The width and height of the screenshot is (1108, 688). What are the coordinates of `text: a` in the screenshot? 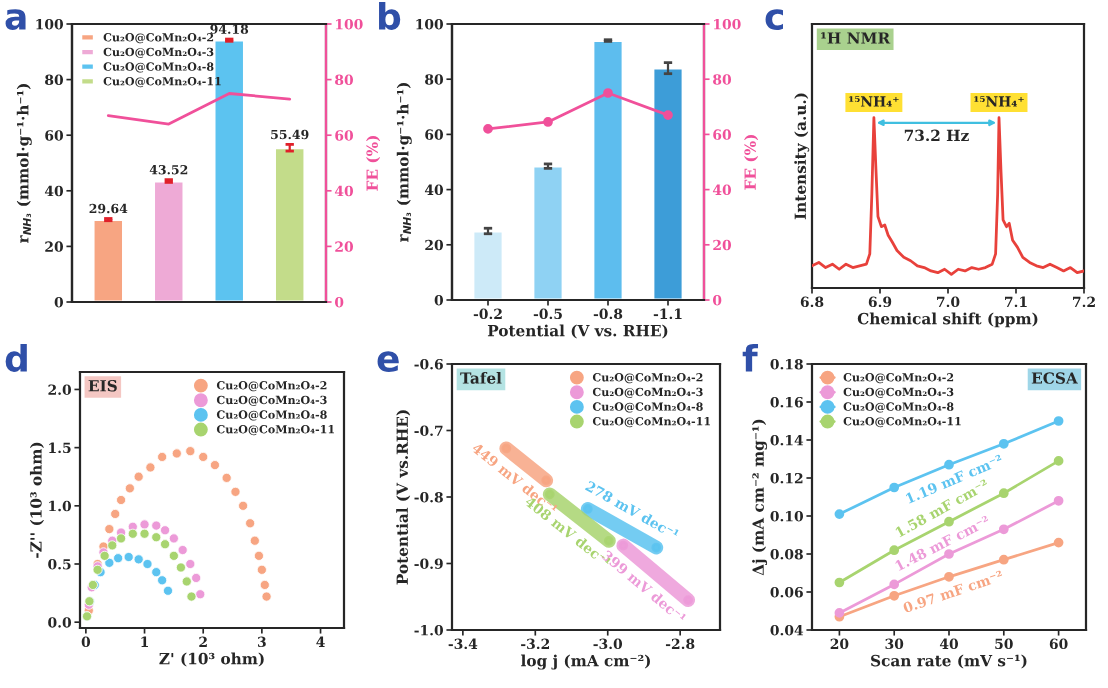 It's located at (15, 19).